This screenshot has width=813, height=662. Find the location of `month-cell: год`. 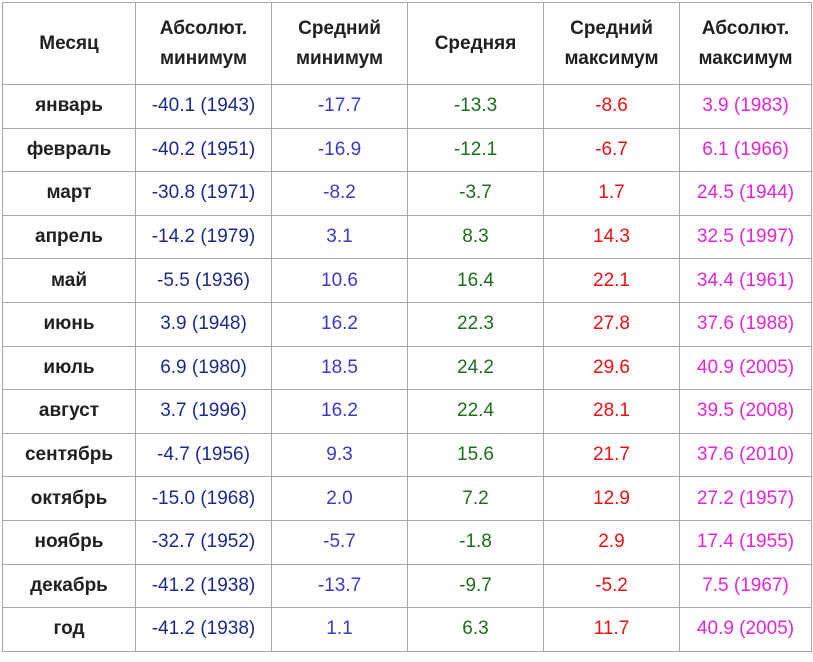

month-cell: год is located at coordinates (69, 629).